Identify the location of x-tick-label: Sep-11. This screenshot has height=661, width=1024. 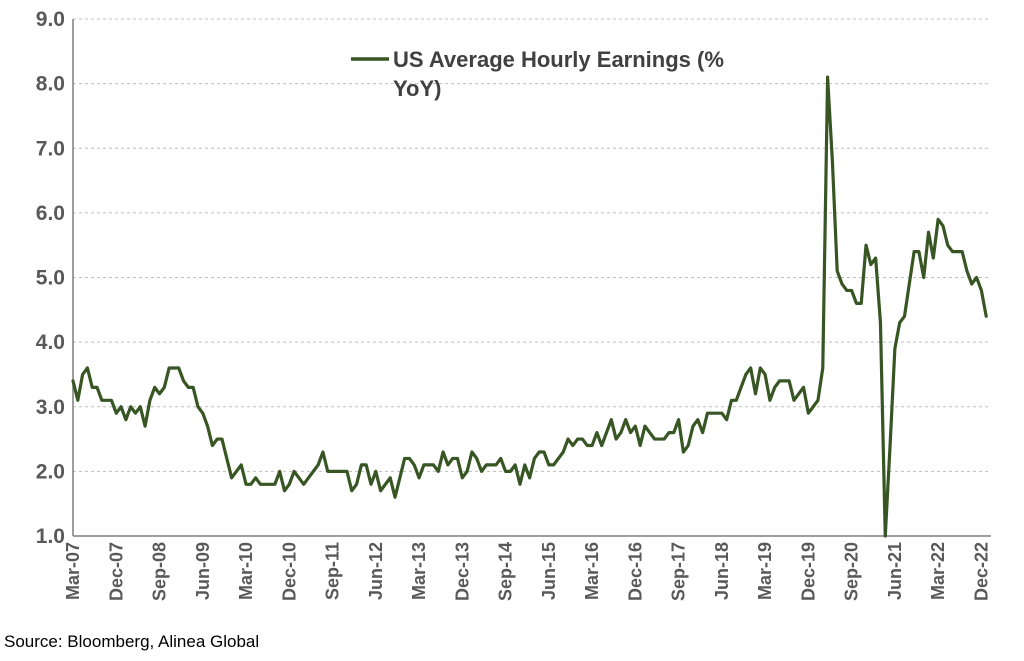
(333, 571).